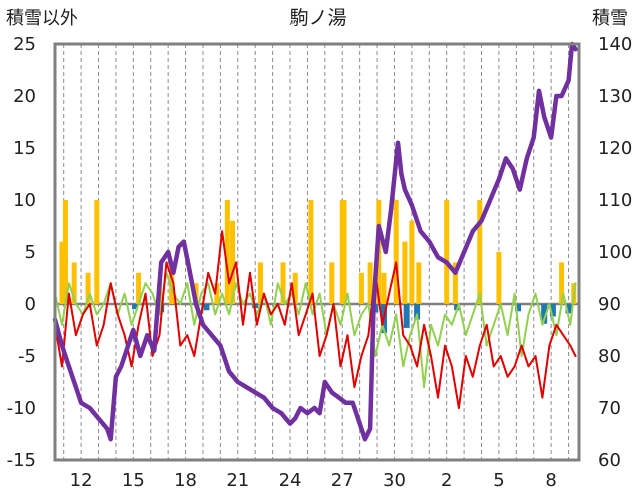  What do you see at coordinates (313, 480) in the screenshot?
I see `x-axis-ticks: 12 15 18 21 24 27 30 2 5 8` at bounding box center [313, 480].